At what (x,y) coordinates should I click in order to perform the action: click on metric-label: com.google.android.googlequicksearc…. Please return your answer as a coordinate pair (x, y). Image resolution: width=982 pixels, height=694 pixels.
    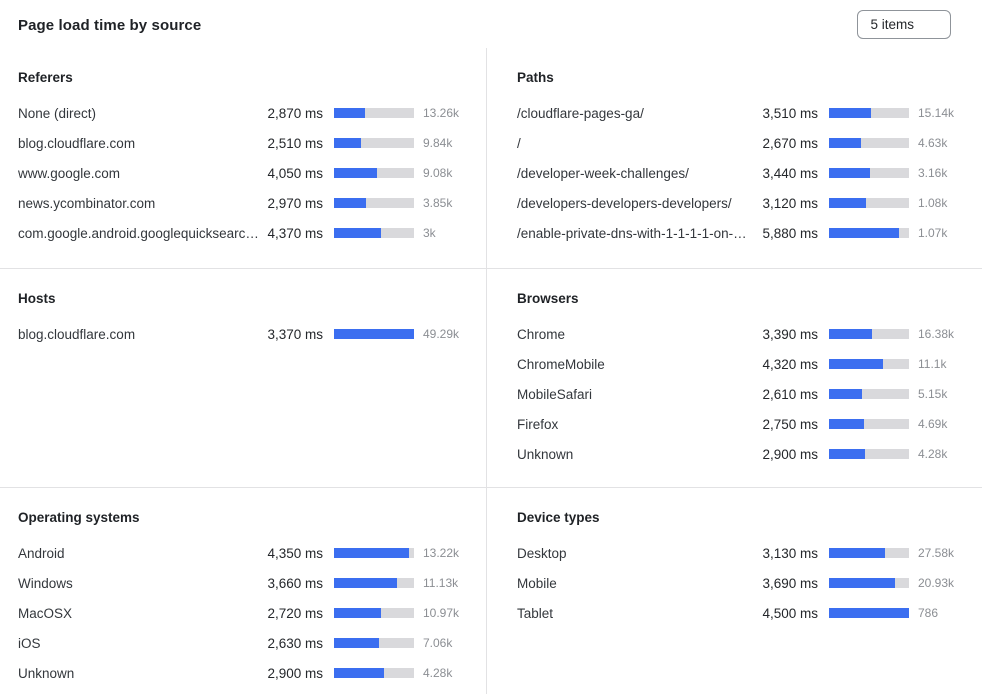
    Looking at the image, I should click on (138, 233).